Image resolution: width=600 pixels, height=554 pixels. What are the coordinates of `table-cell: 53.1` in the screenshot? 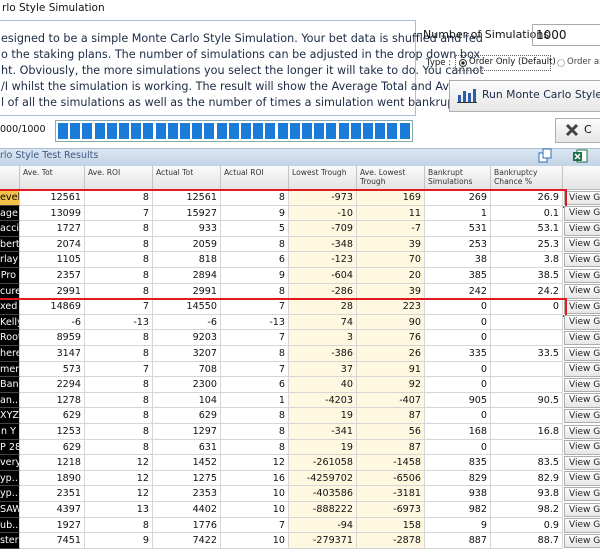 It's located at (527, 229).